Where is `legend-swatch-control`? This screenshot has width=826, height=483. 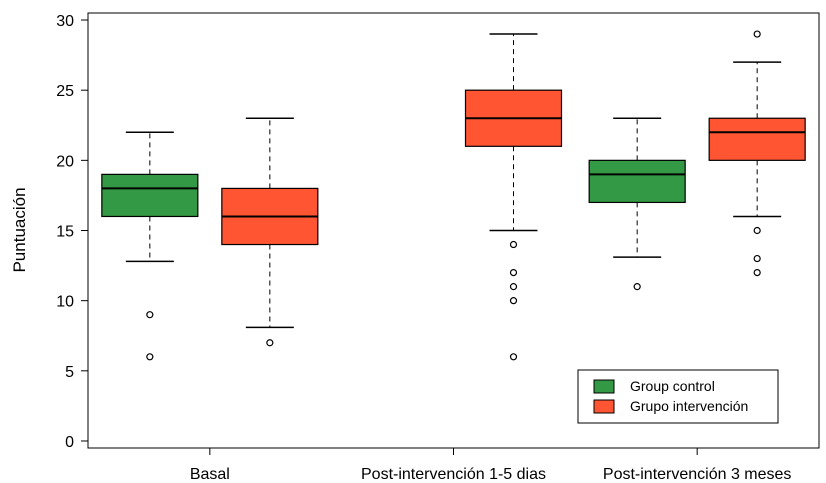 legend-swatch-control is located at coordinates (604, 386).